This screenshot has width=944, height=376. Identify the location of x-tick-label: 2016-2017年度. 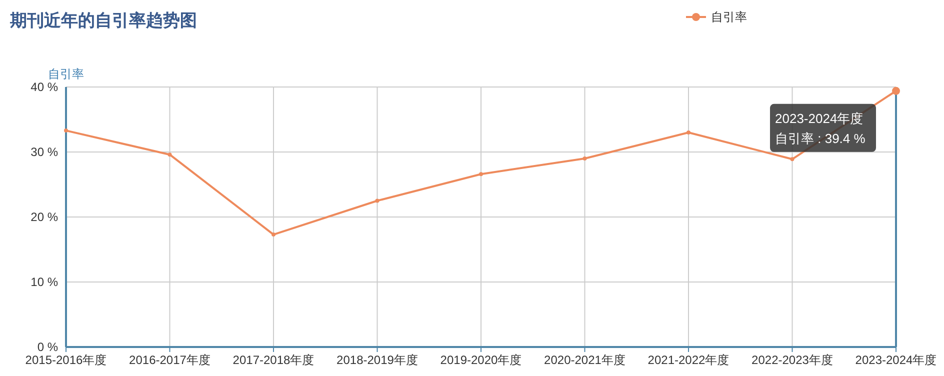
(169, 360).